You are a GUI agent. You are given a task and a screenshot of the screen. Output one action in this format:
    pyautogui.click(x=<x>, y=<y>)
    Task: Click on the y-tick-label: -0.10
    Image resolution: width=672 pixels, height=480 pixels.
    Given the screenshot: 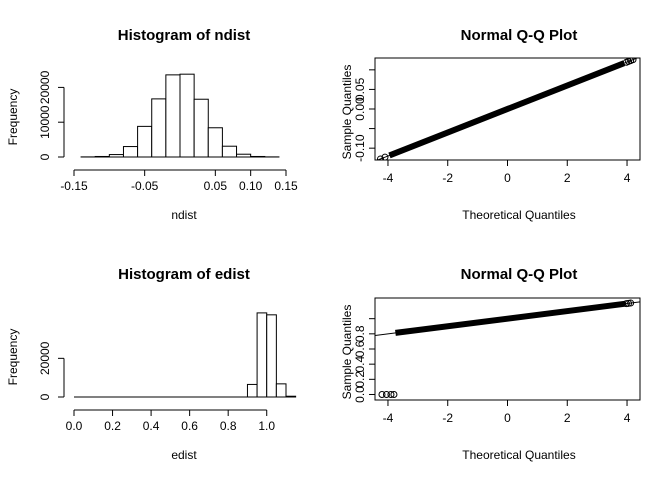 What is the action you would take?
    pyautogui.click(x=360, y=148)
    